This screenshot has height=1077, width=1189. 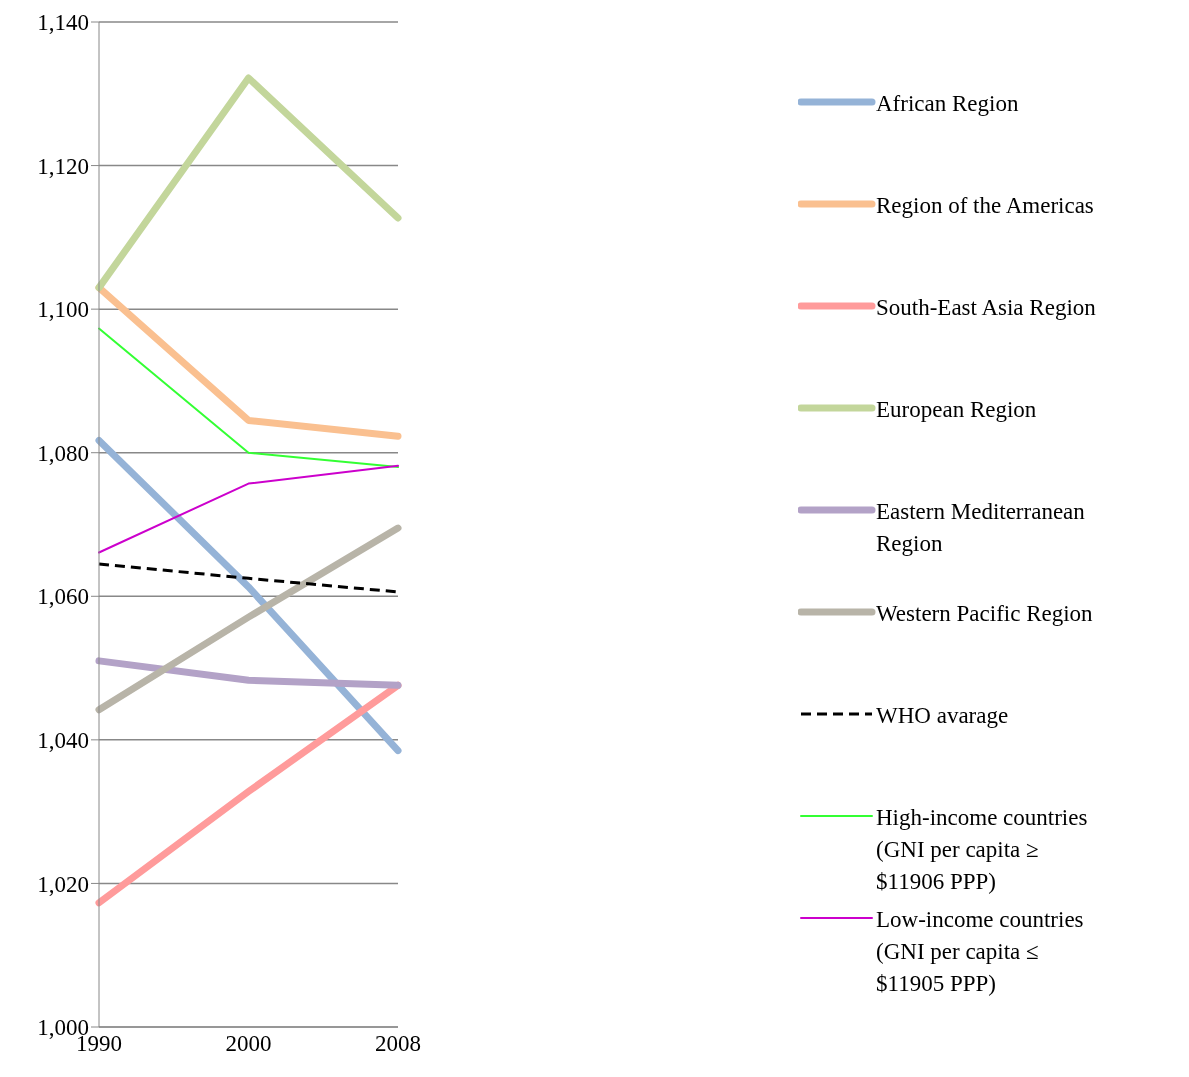 What do you see at coordinates (63, 453) in the screenshot?
I see `y-tick-label: 1,080` at bounding box center [63, 453].